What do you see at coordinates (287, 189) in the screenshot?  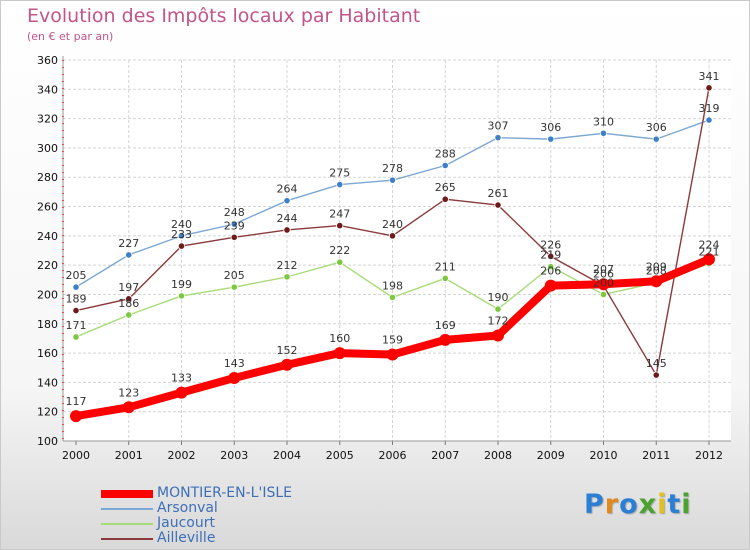 I see `data-label: 264` at bounding box center [287, 189].